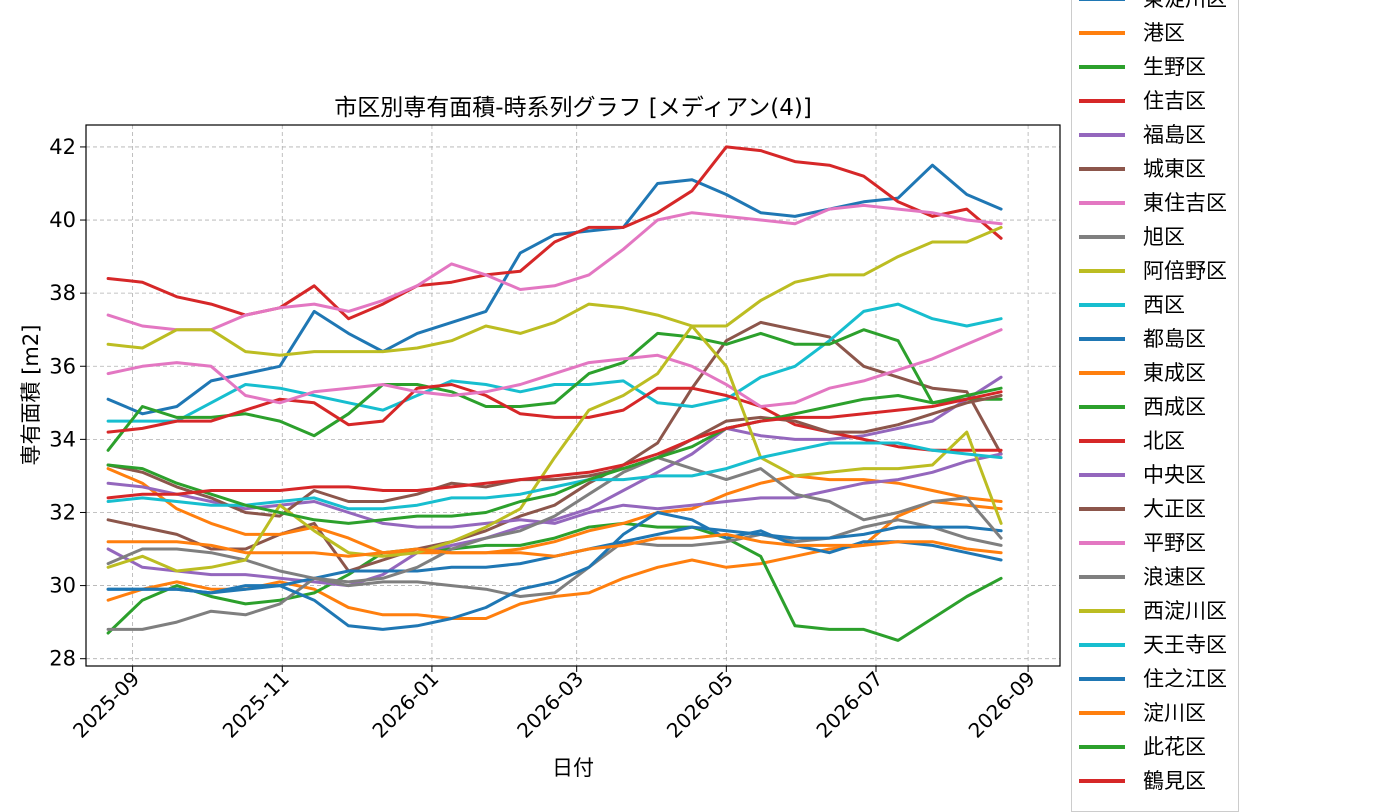 The height and width of the screenshot is (812, 1400). I want to click on legend-label: 住吉区, so click(1174, 101).